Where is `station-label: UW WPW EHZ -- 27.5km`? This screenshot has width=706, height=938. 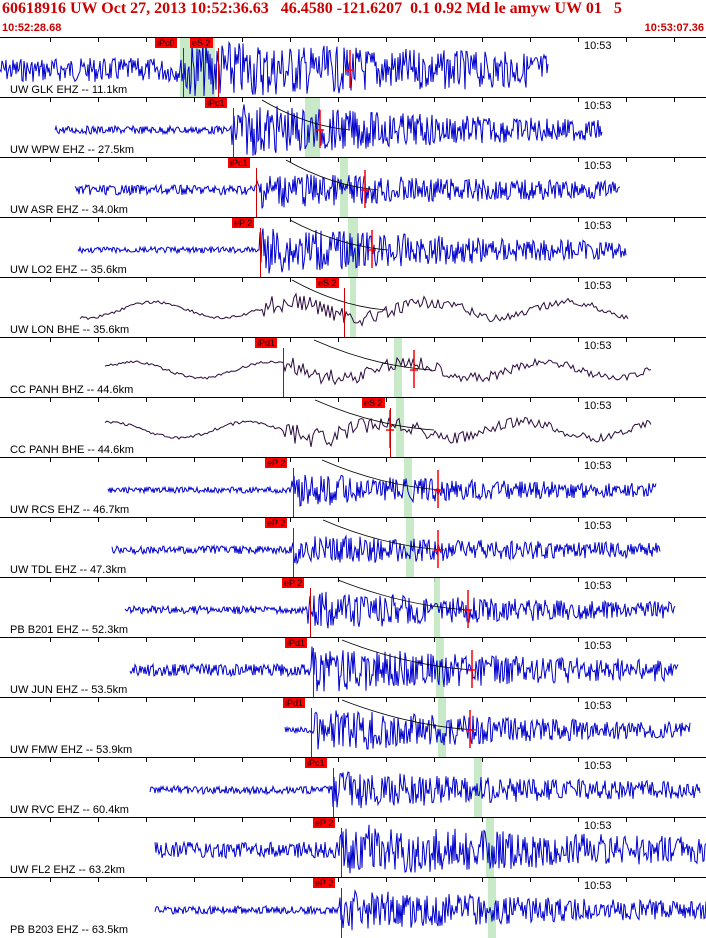
station-label: UW WPW EHZ -- 27.5km is located at coordinates (72, 150).